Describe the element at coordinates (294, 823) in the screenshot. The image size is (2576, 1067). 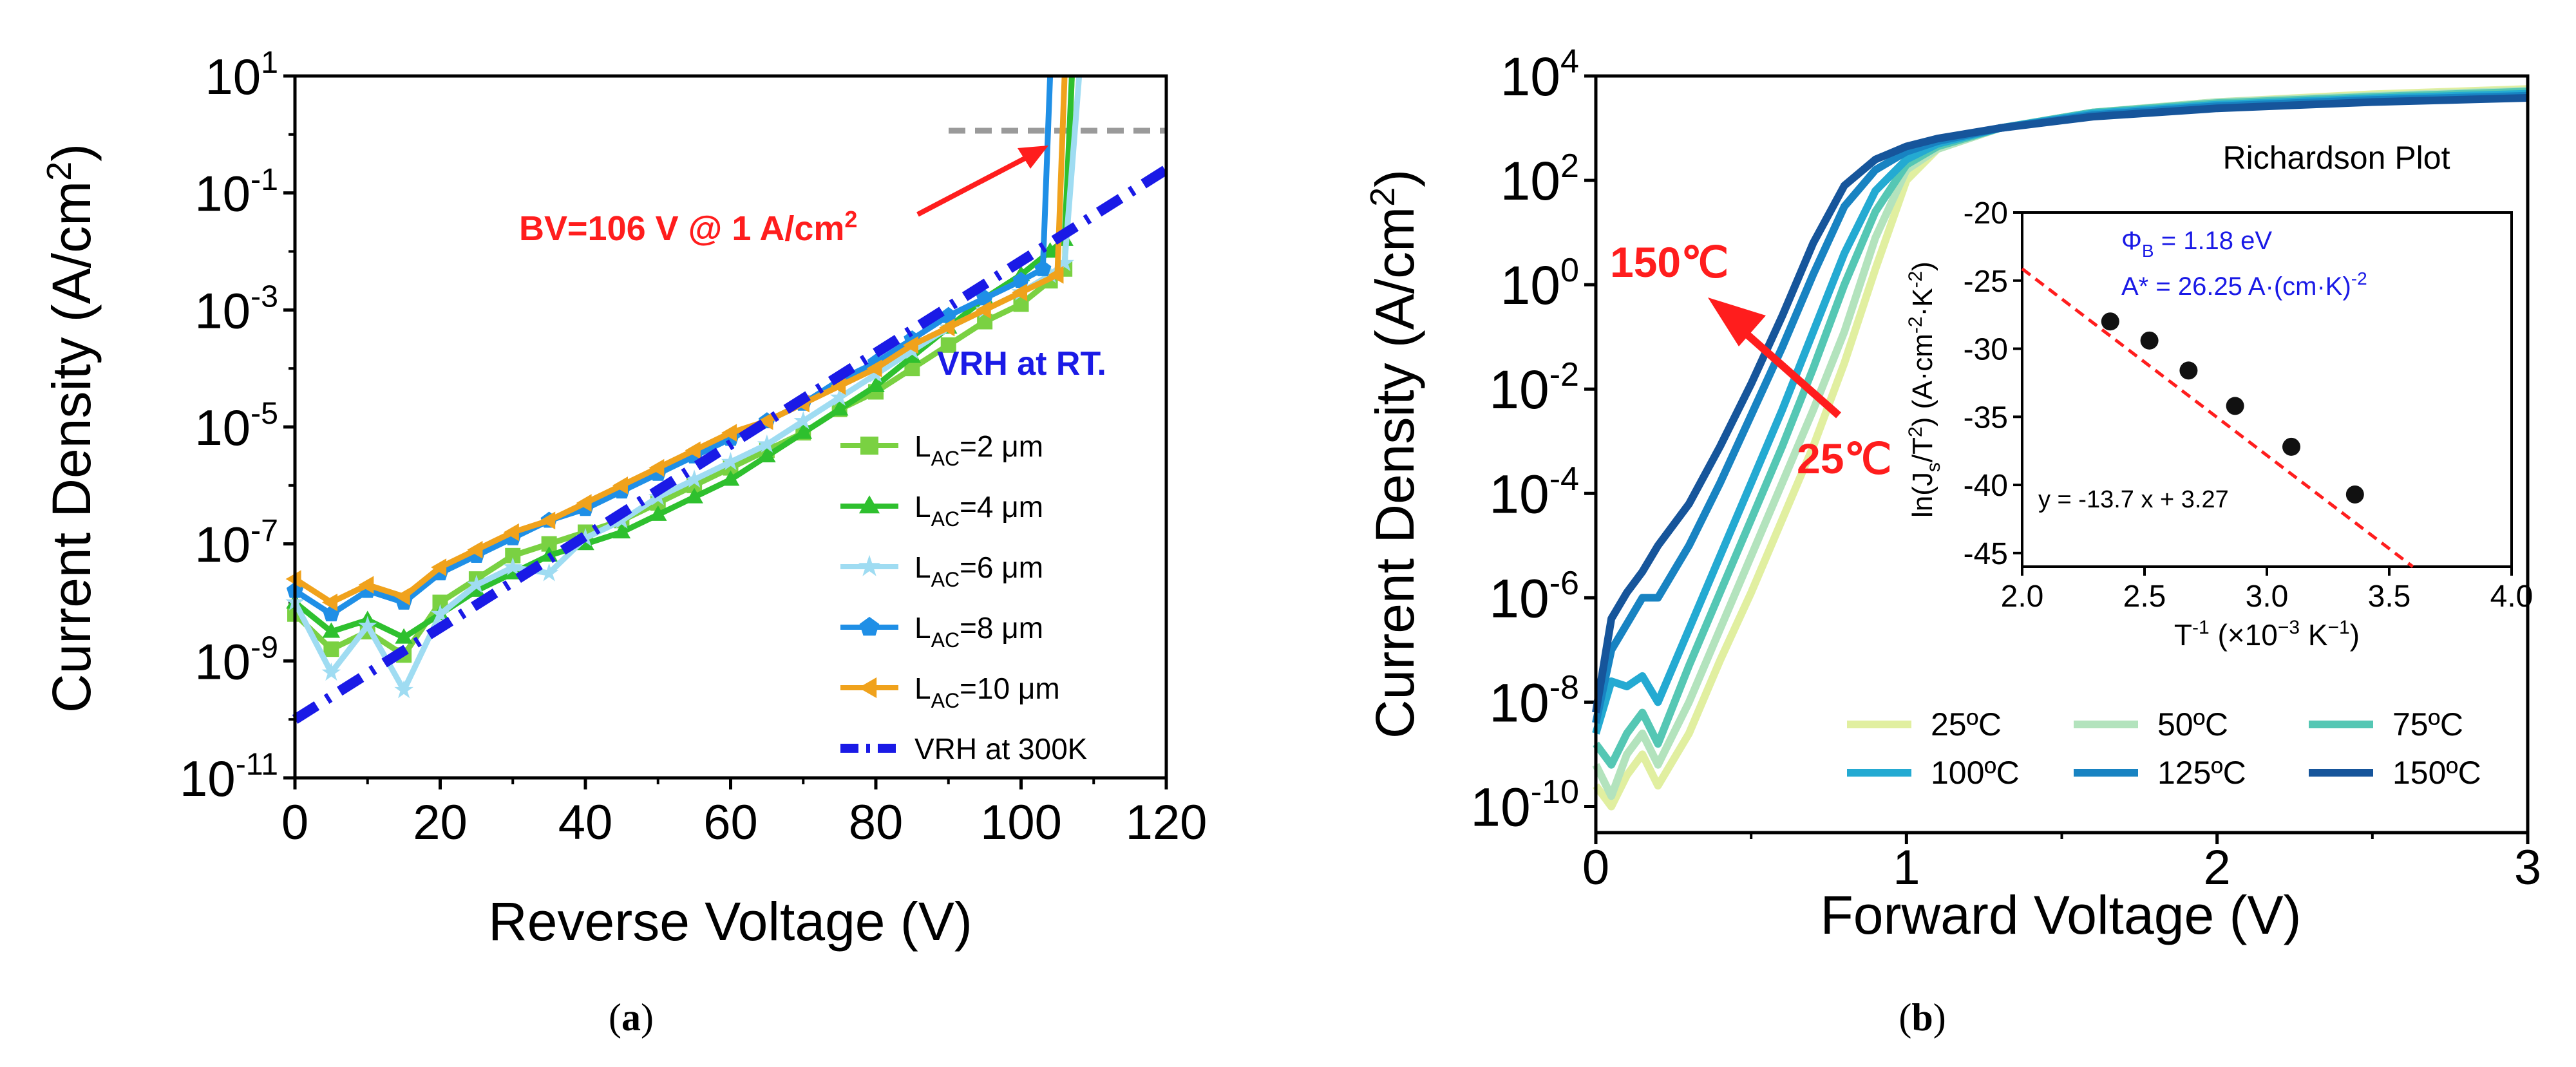
I see `panel-a-x-tick-label: 0` at that location.